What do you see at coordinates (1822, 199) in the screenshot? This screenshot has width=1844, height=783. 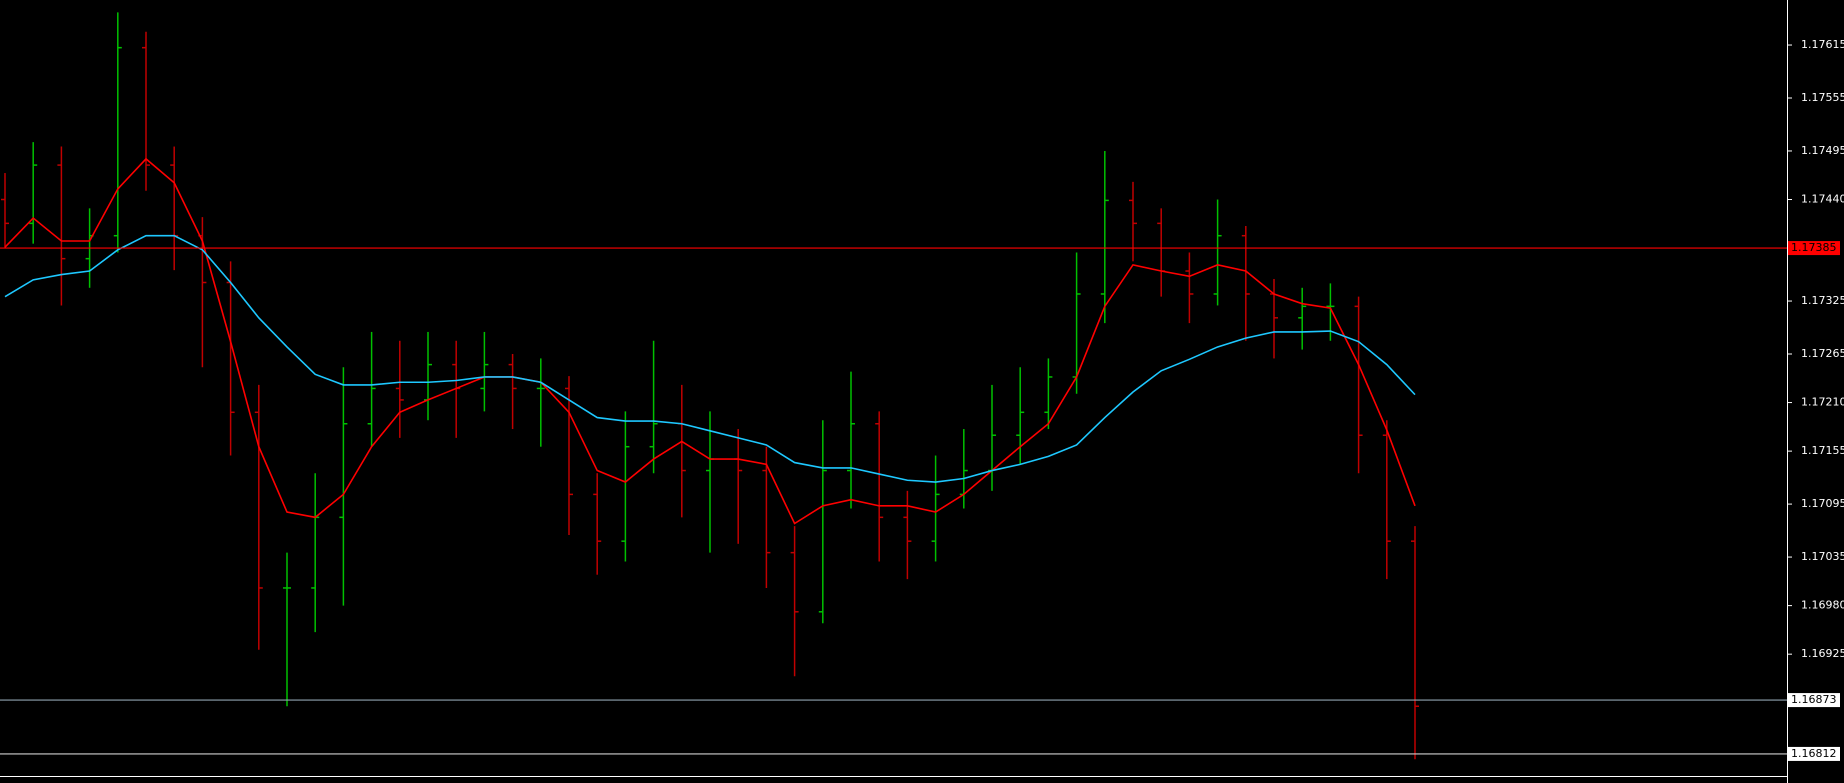 I see `y-tick-label: 1.17440` at bounding box center [1822, 199].